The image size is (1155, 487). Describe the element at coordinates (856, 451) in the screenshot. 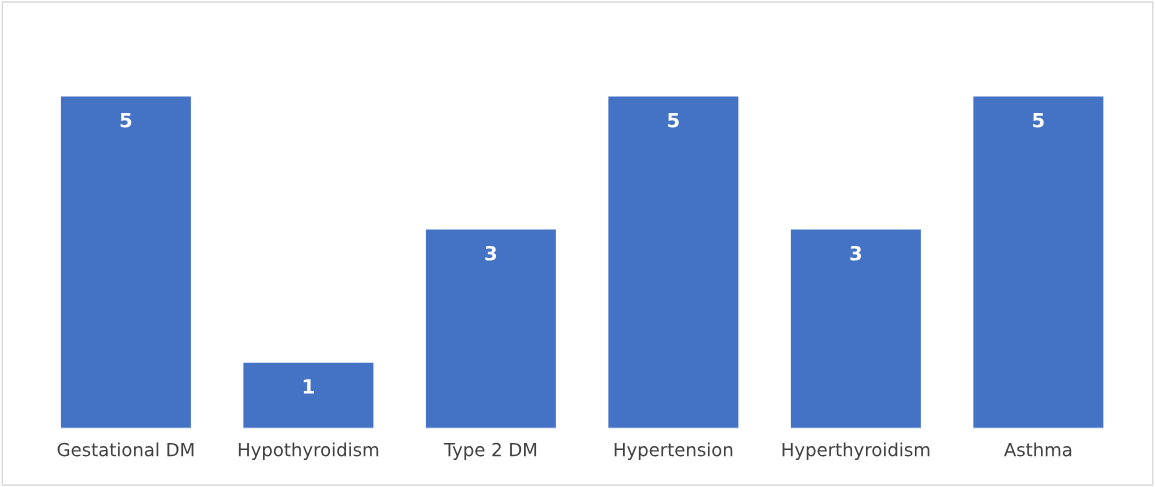

I see `x-tick-label: Hyperthyroidism` at that location.